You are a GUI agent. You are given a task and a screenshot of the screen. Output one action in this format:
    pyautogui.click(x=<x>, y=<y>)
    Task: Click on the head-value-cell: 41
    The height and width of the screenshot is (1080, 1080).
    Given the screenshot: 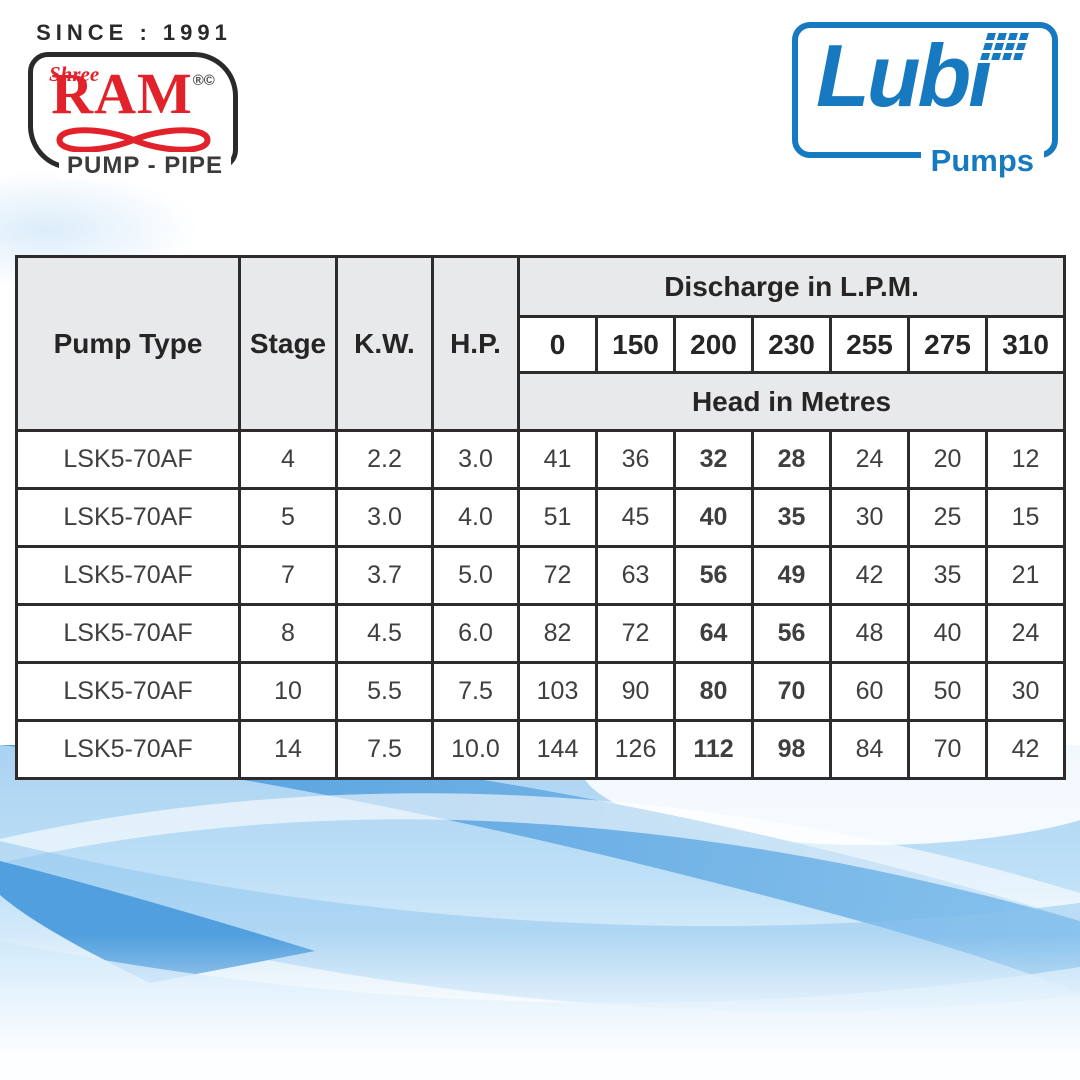 What is the action you would take?
    pyautogui.click(x=557, y=459)
    